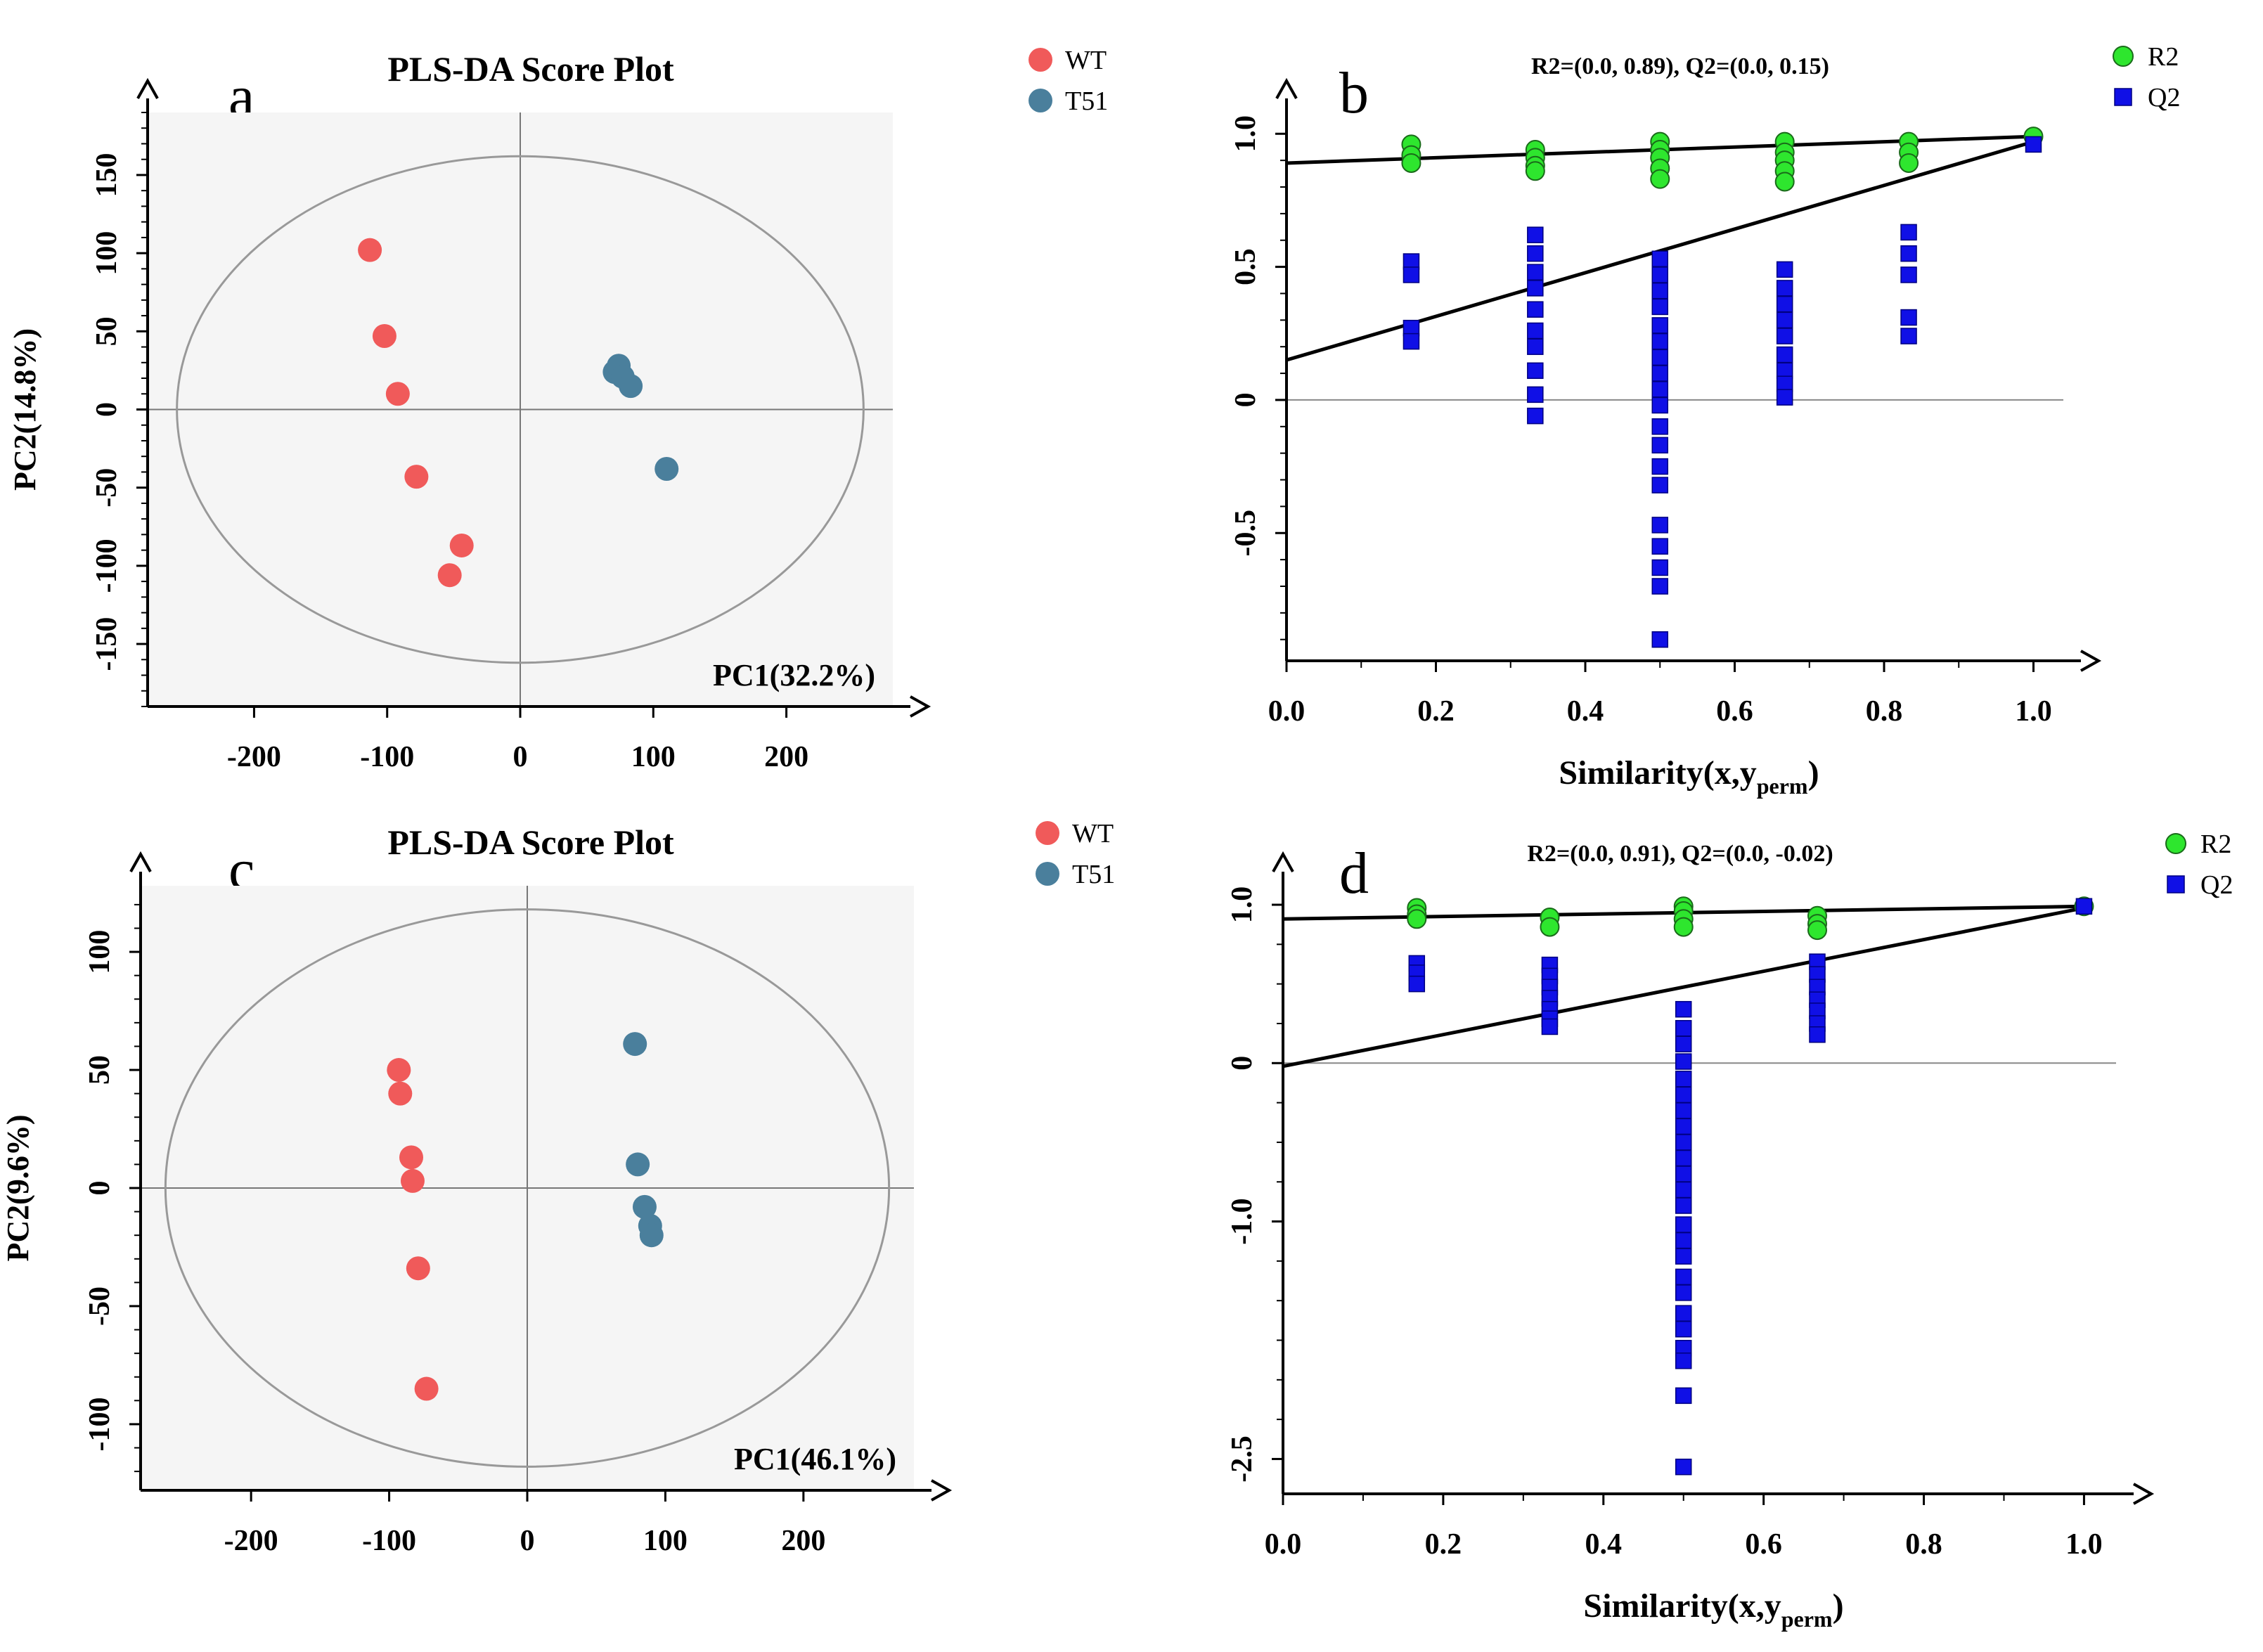 The height and width of the screenshot is (1652, 2263). Describe the element at coordinates (1086, 101) in the screenshot. I see `panel-a-legend-t51-label: T51` at that location.